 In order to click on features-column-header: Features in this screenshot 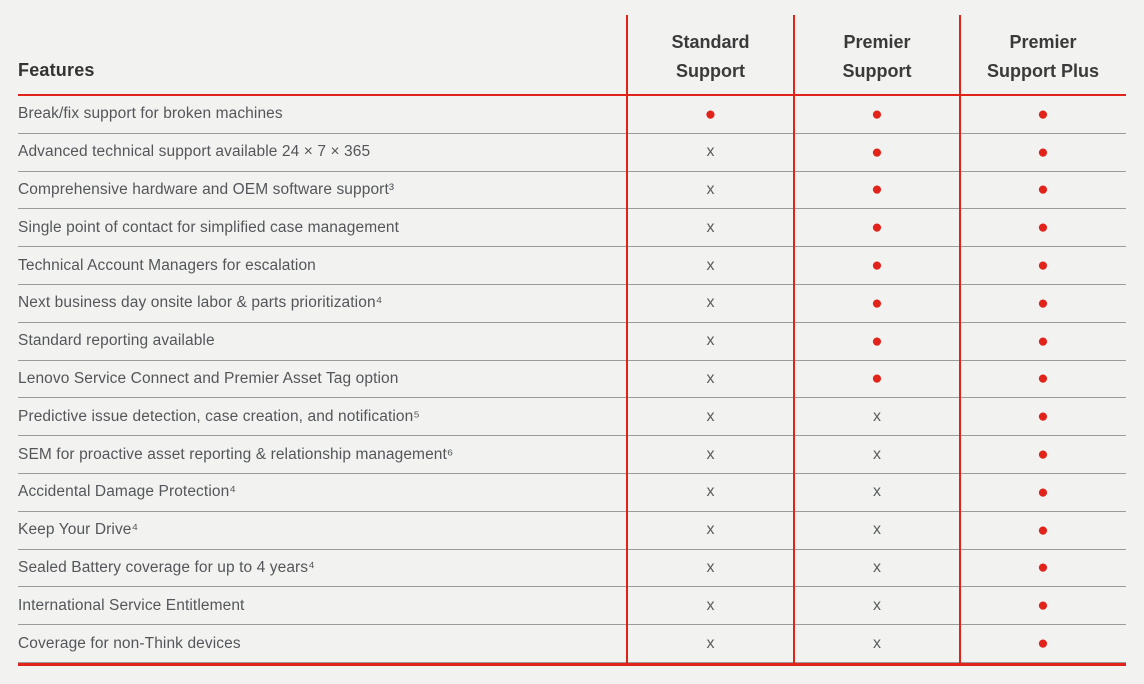, I will do `click(56, 70)`.